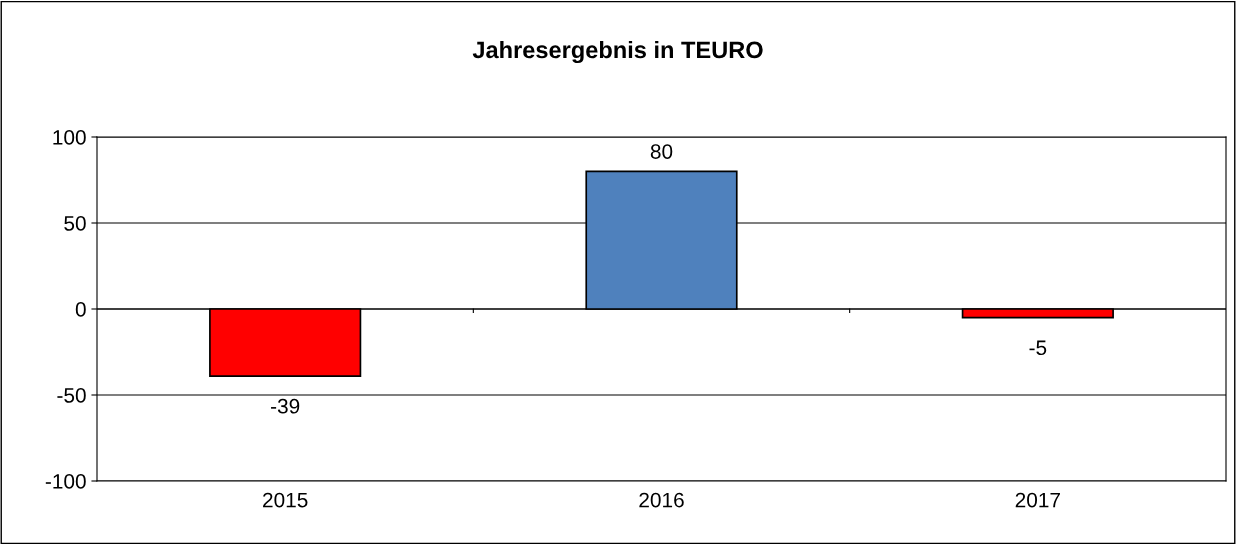  Describe the element at coordinates (75, 223) in the screenshot. I see `y-tick-label: 50` at that location.